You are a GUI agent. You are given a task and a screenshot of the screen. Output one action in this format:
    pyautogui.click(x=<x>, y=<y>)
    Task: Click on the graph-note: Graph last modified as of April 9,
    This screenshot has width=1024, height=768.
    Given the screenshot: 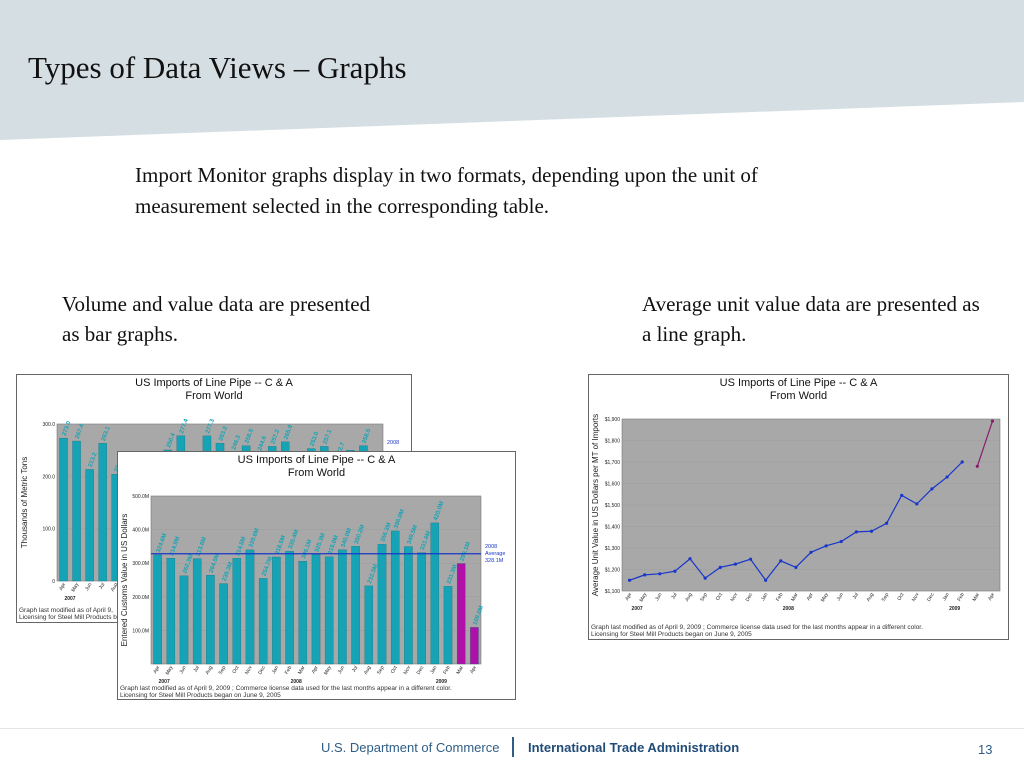 What is the action you would take?
    pyautogui.click(x=66, y=610)
    